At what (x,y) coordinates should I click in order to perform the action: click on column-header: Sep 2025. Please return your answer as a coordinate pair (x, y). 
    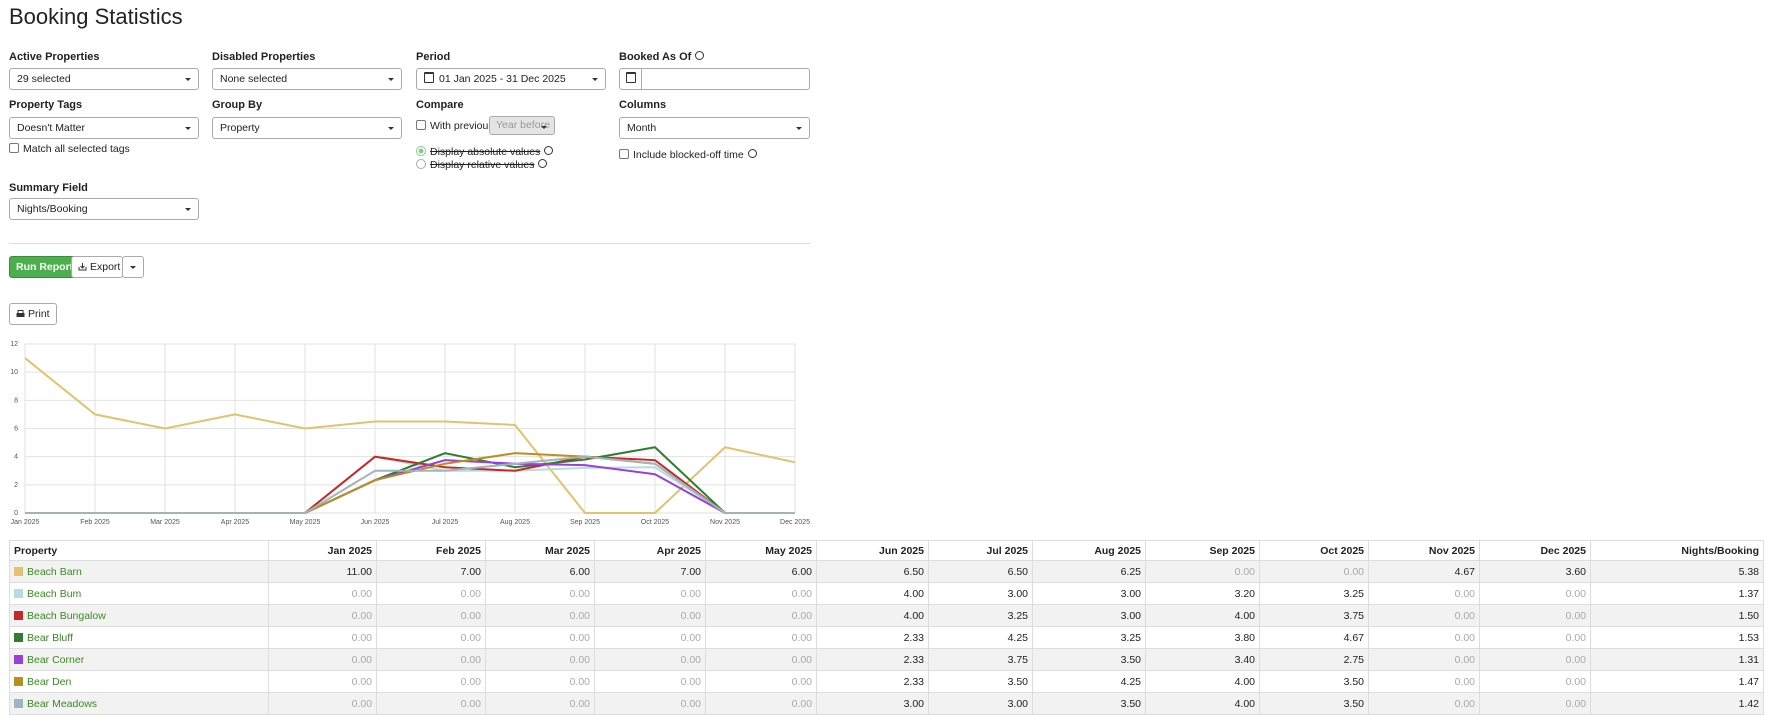
    Looking at the image, I should click on (1202, 550).